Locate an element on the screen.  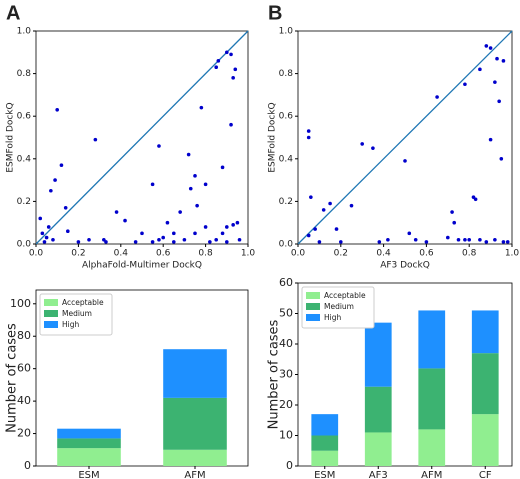
y-tick-label: 0 is located at coordinates (27, 465).